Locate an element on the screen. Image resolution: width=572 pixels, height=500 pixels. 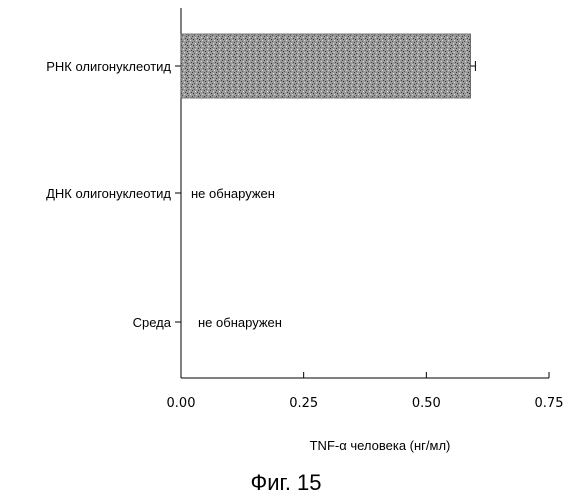
x-tick-label: 0.25 is located at coordinates (303, 403).